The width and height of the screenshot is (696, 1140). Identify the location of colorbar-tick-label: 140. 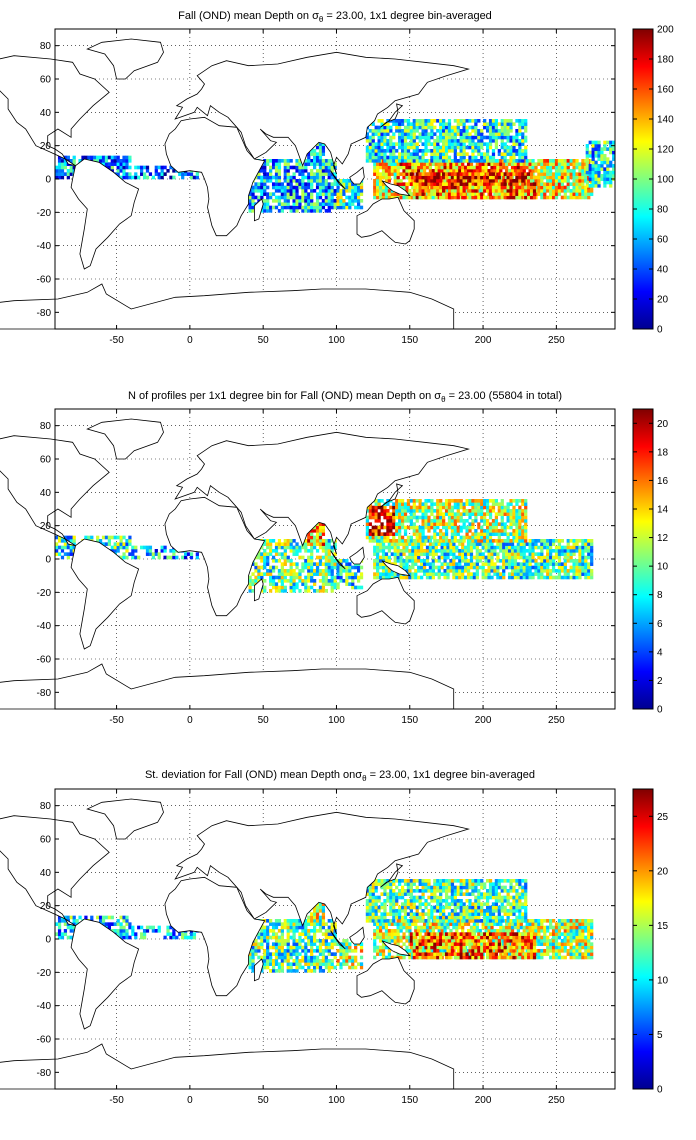
(665, 120).